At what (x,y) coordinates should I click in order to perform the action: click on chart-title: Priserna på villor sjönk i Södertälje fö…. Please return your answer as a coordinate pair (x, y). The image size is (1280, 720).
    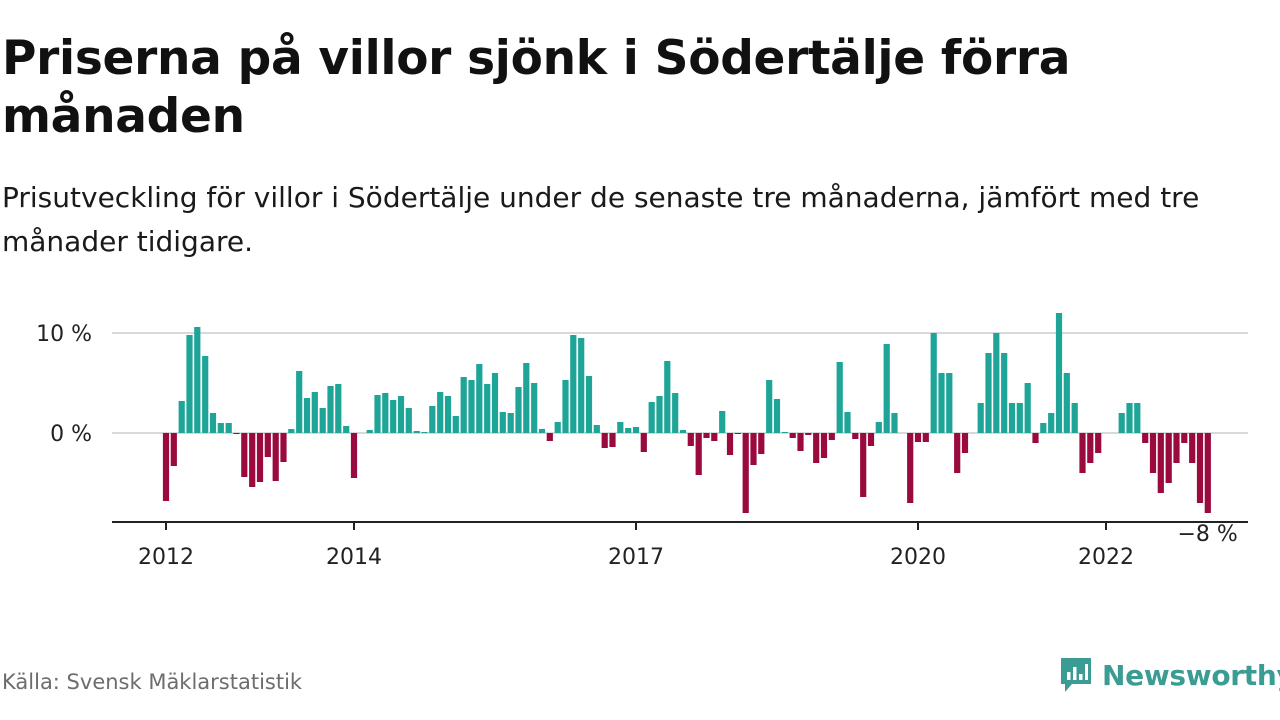
    Looking at the image, I should click on (536, 87).